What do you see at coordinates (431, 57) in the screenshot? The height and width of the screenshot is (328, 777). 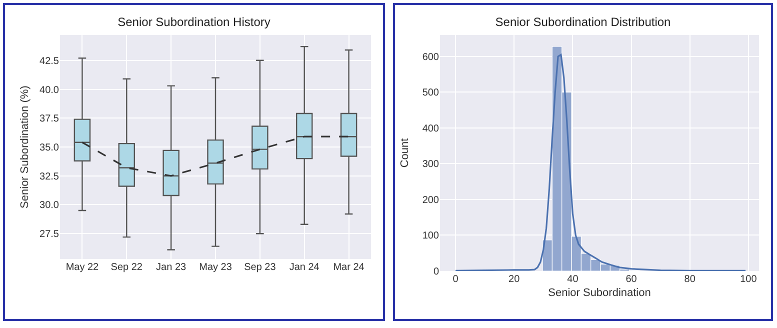 I see `y-tick-label: 600` at bounding box center [431, 57].